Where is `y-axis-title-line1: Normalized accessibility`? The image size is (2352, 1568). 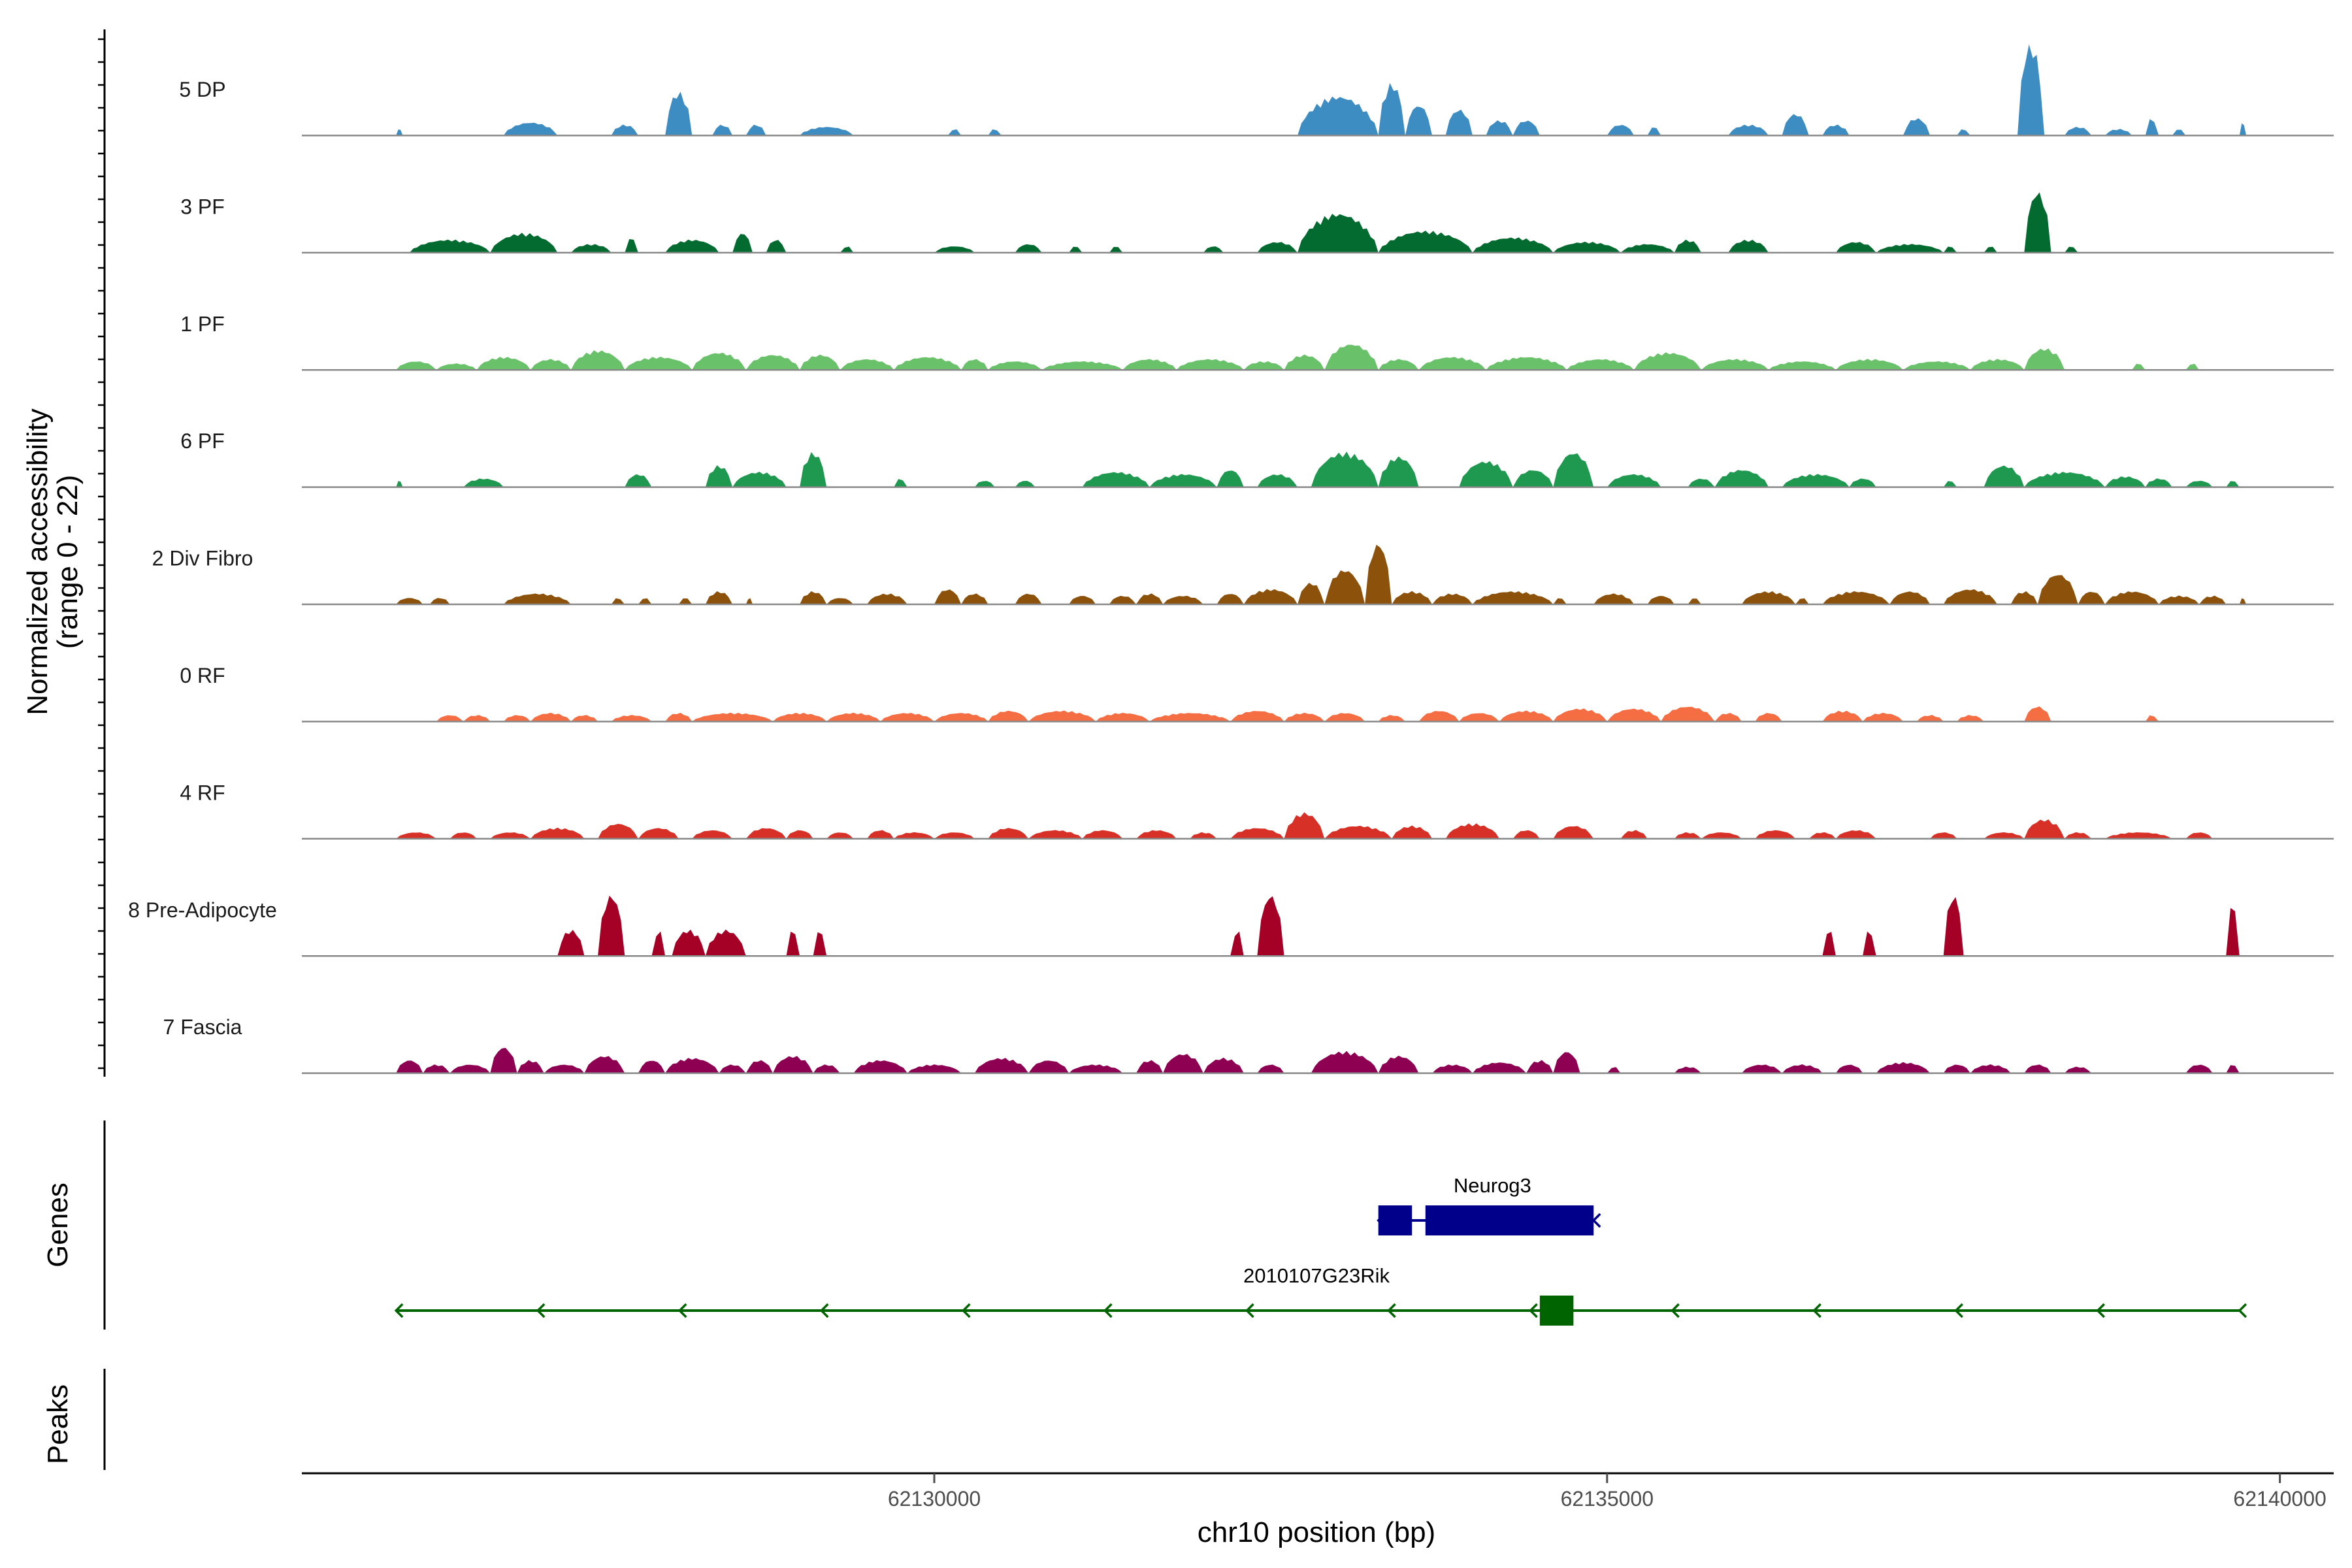
y-axis-title-line1: Normalized accessibility is located at coordinates (38, 561).